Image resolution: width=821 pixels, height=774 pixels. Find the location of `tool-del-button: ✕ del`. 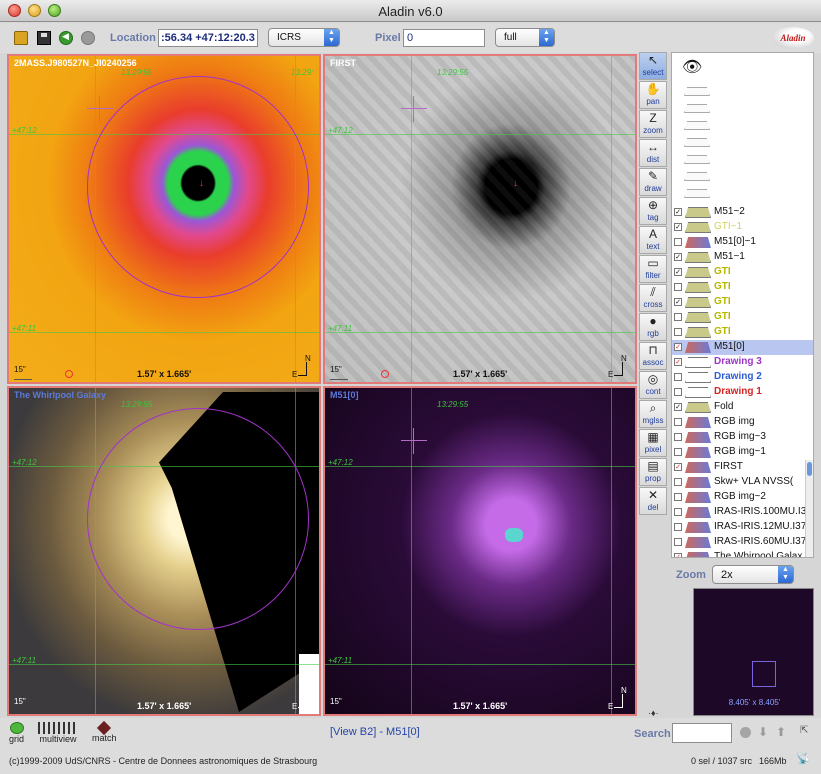

tool-del-button: ✕ del is located at coordinates (653, 501).